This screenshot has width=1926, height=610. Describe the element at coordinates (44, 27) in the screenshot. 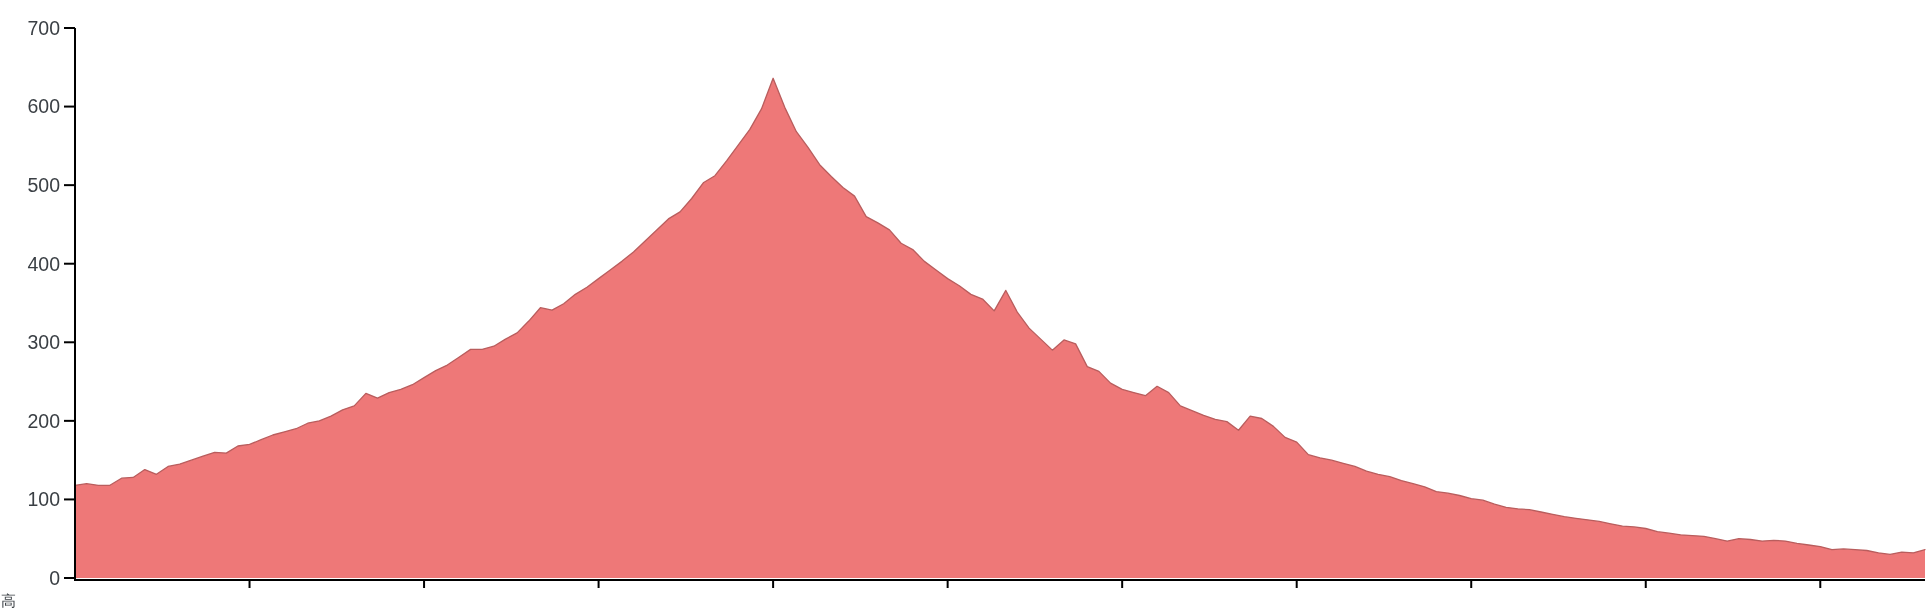

I see `y-tick-label: 700` at that location.